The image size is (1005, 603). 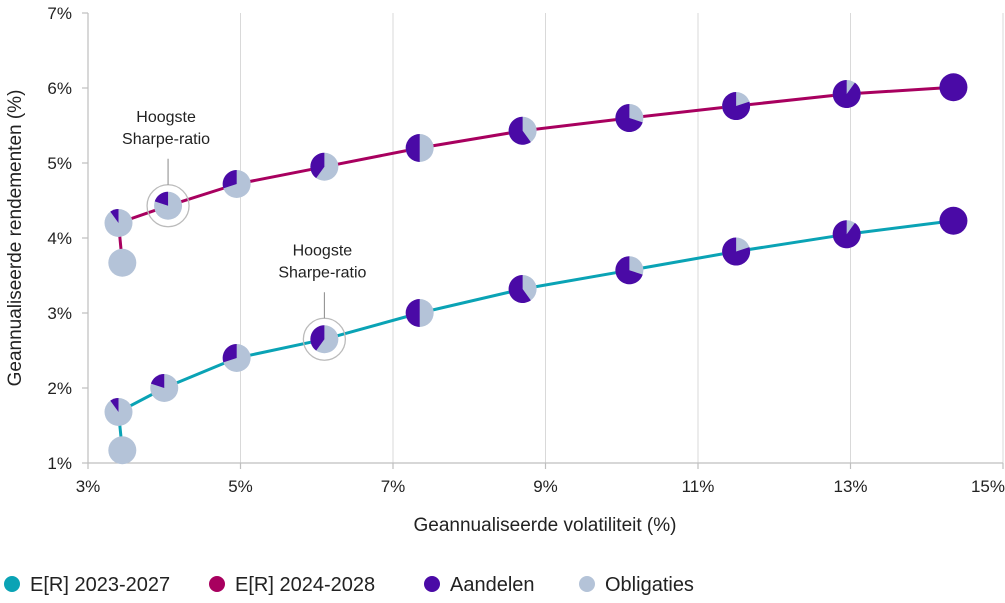 I want to click on legend-label: E[R] 2023-2027, so click(x=100, y=585).